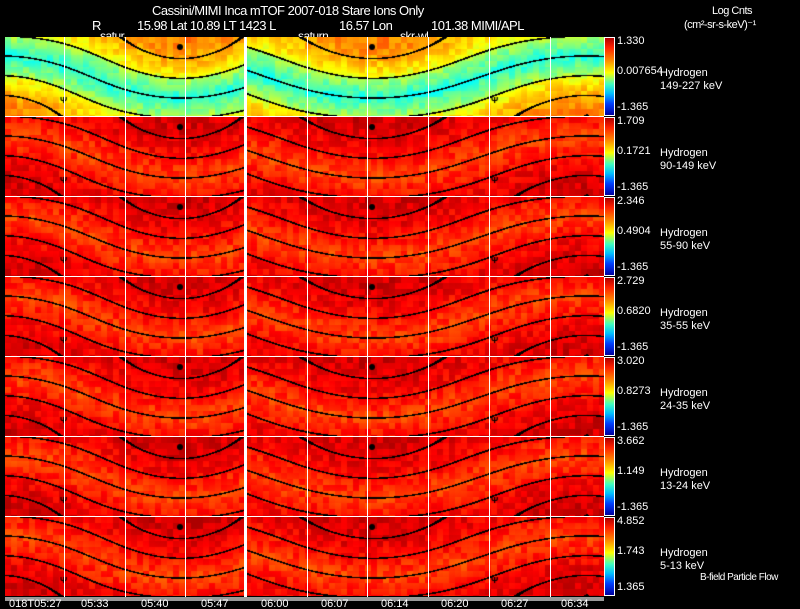 This screenshot has width=800, height=609. What do you see at coordinates (631, 587) in the screenshot?
I see `colorbar-cmin-label: 1.365` at bounding box center [631, 587].